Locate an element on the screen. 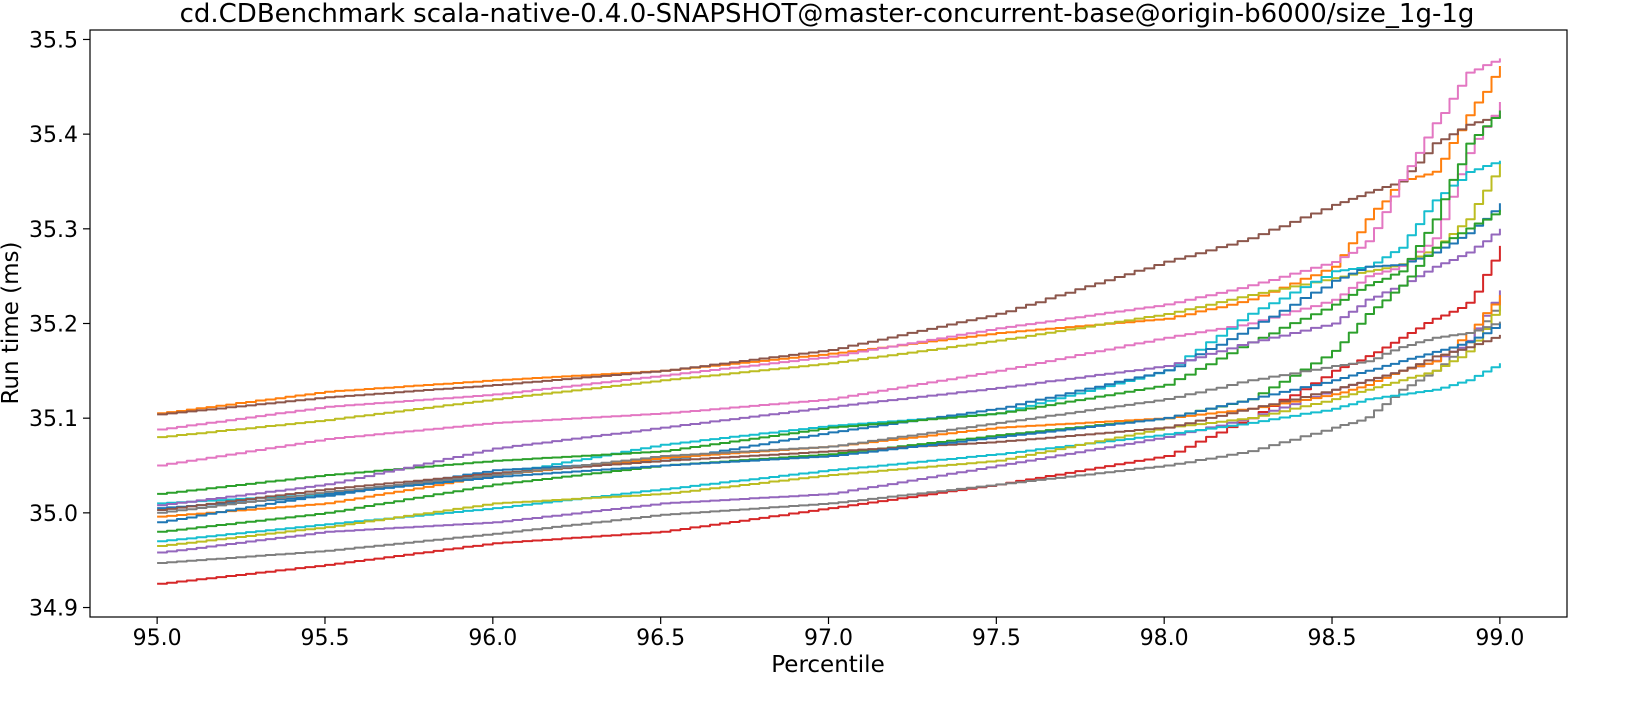  y-axis-label: Run time (ms) is located at coordinates (12, 322).